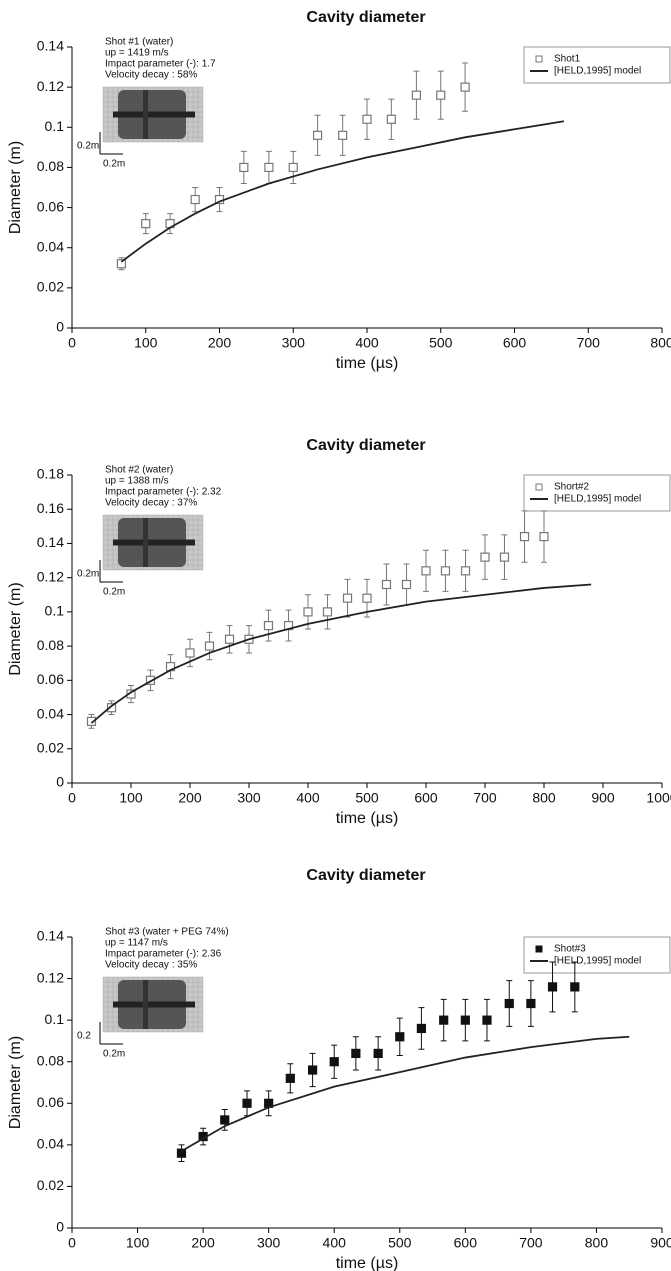 The width and height of the screenshot is (671, 1271). Describe the element at coordinates (151, 965) in the screenshot. I see `annotation: Velocity decay : 35%` at that location.